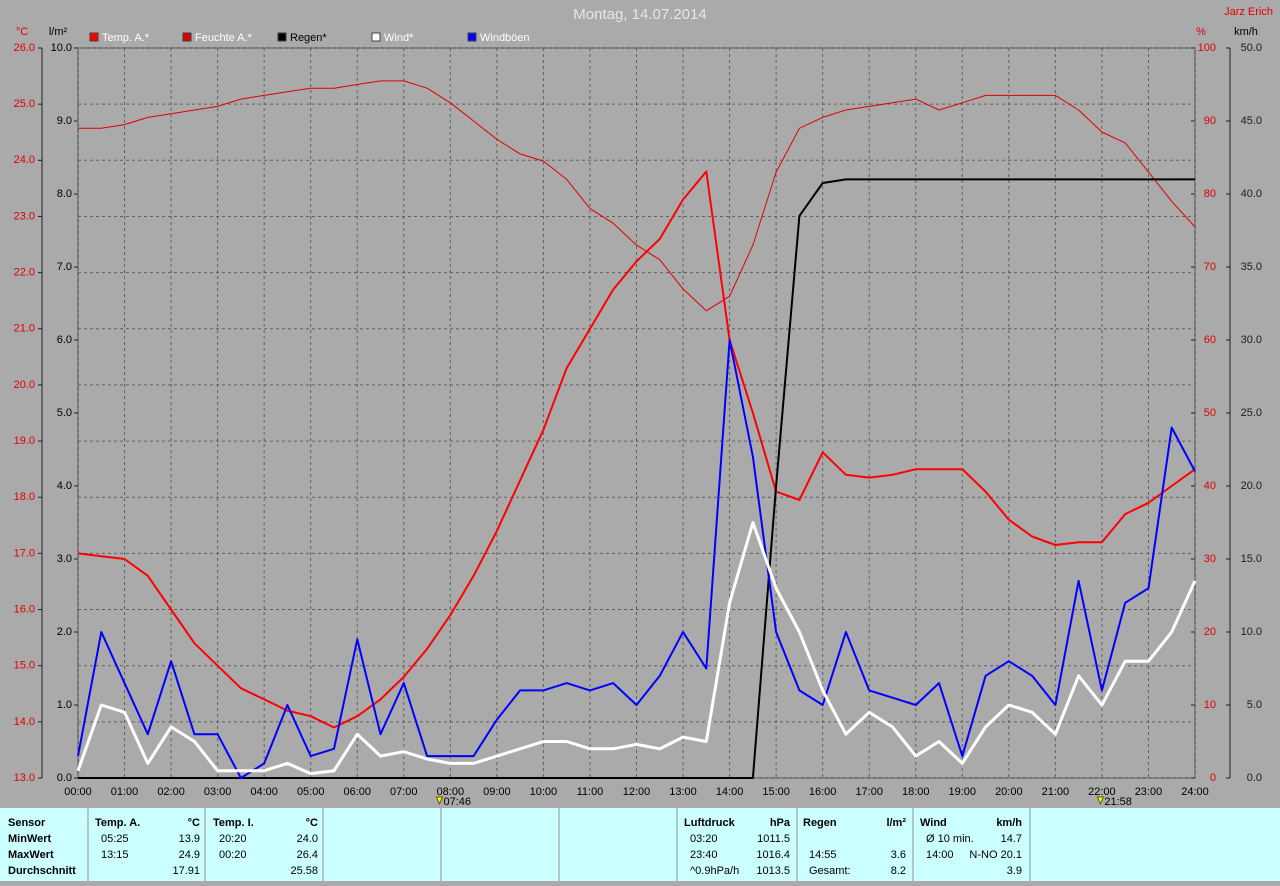 The height and width of the screenshot is (886, 1280). Describe the element at coordinates (24, 160) in the screenshot. I see `y-tick-label: 24.0` at that location.